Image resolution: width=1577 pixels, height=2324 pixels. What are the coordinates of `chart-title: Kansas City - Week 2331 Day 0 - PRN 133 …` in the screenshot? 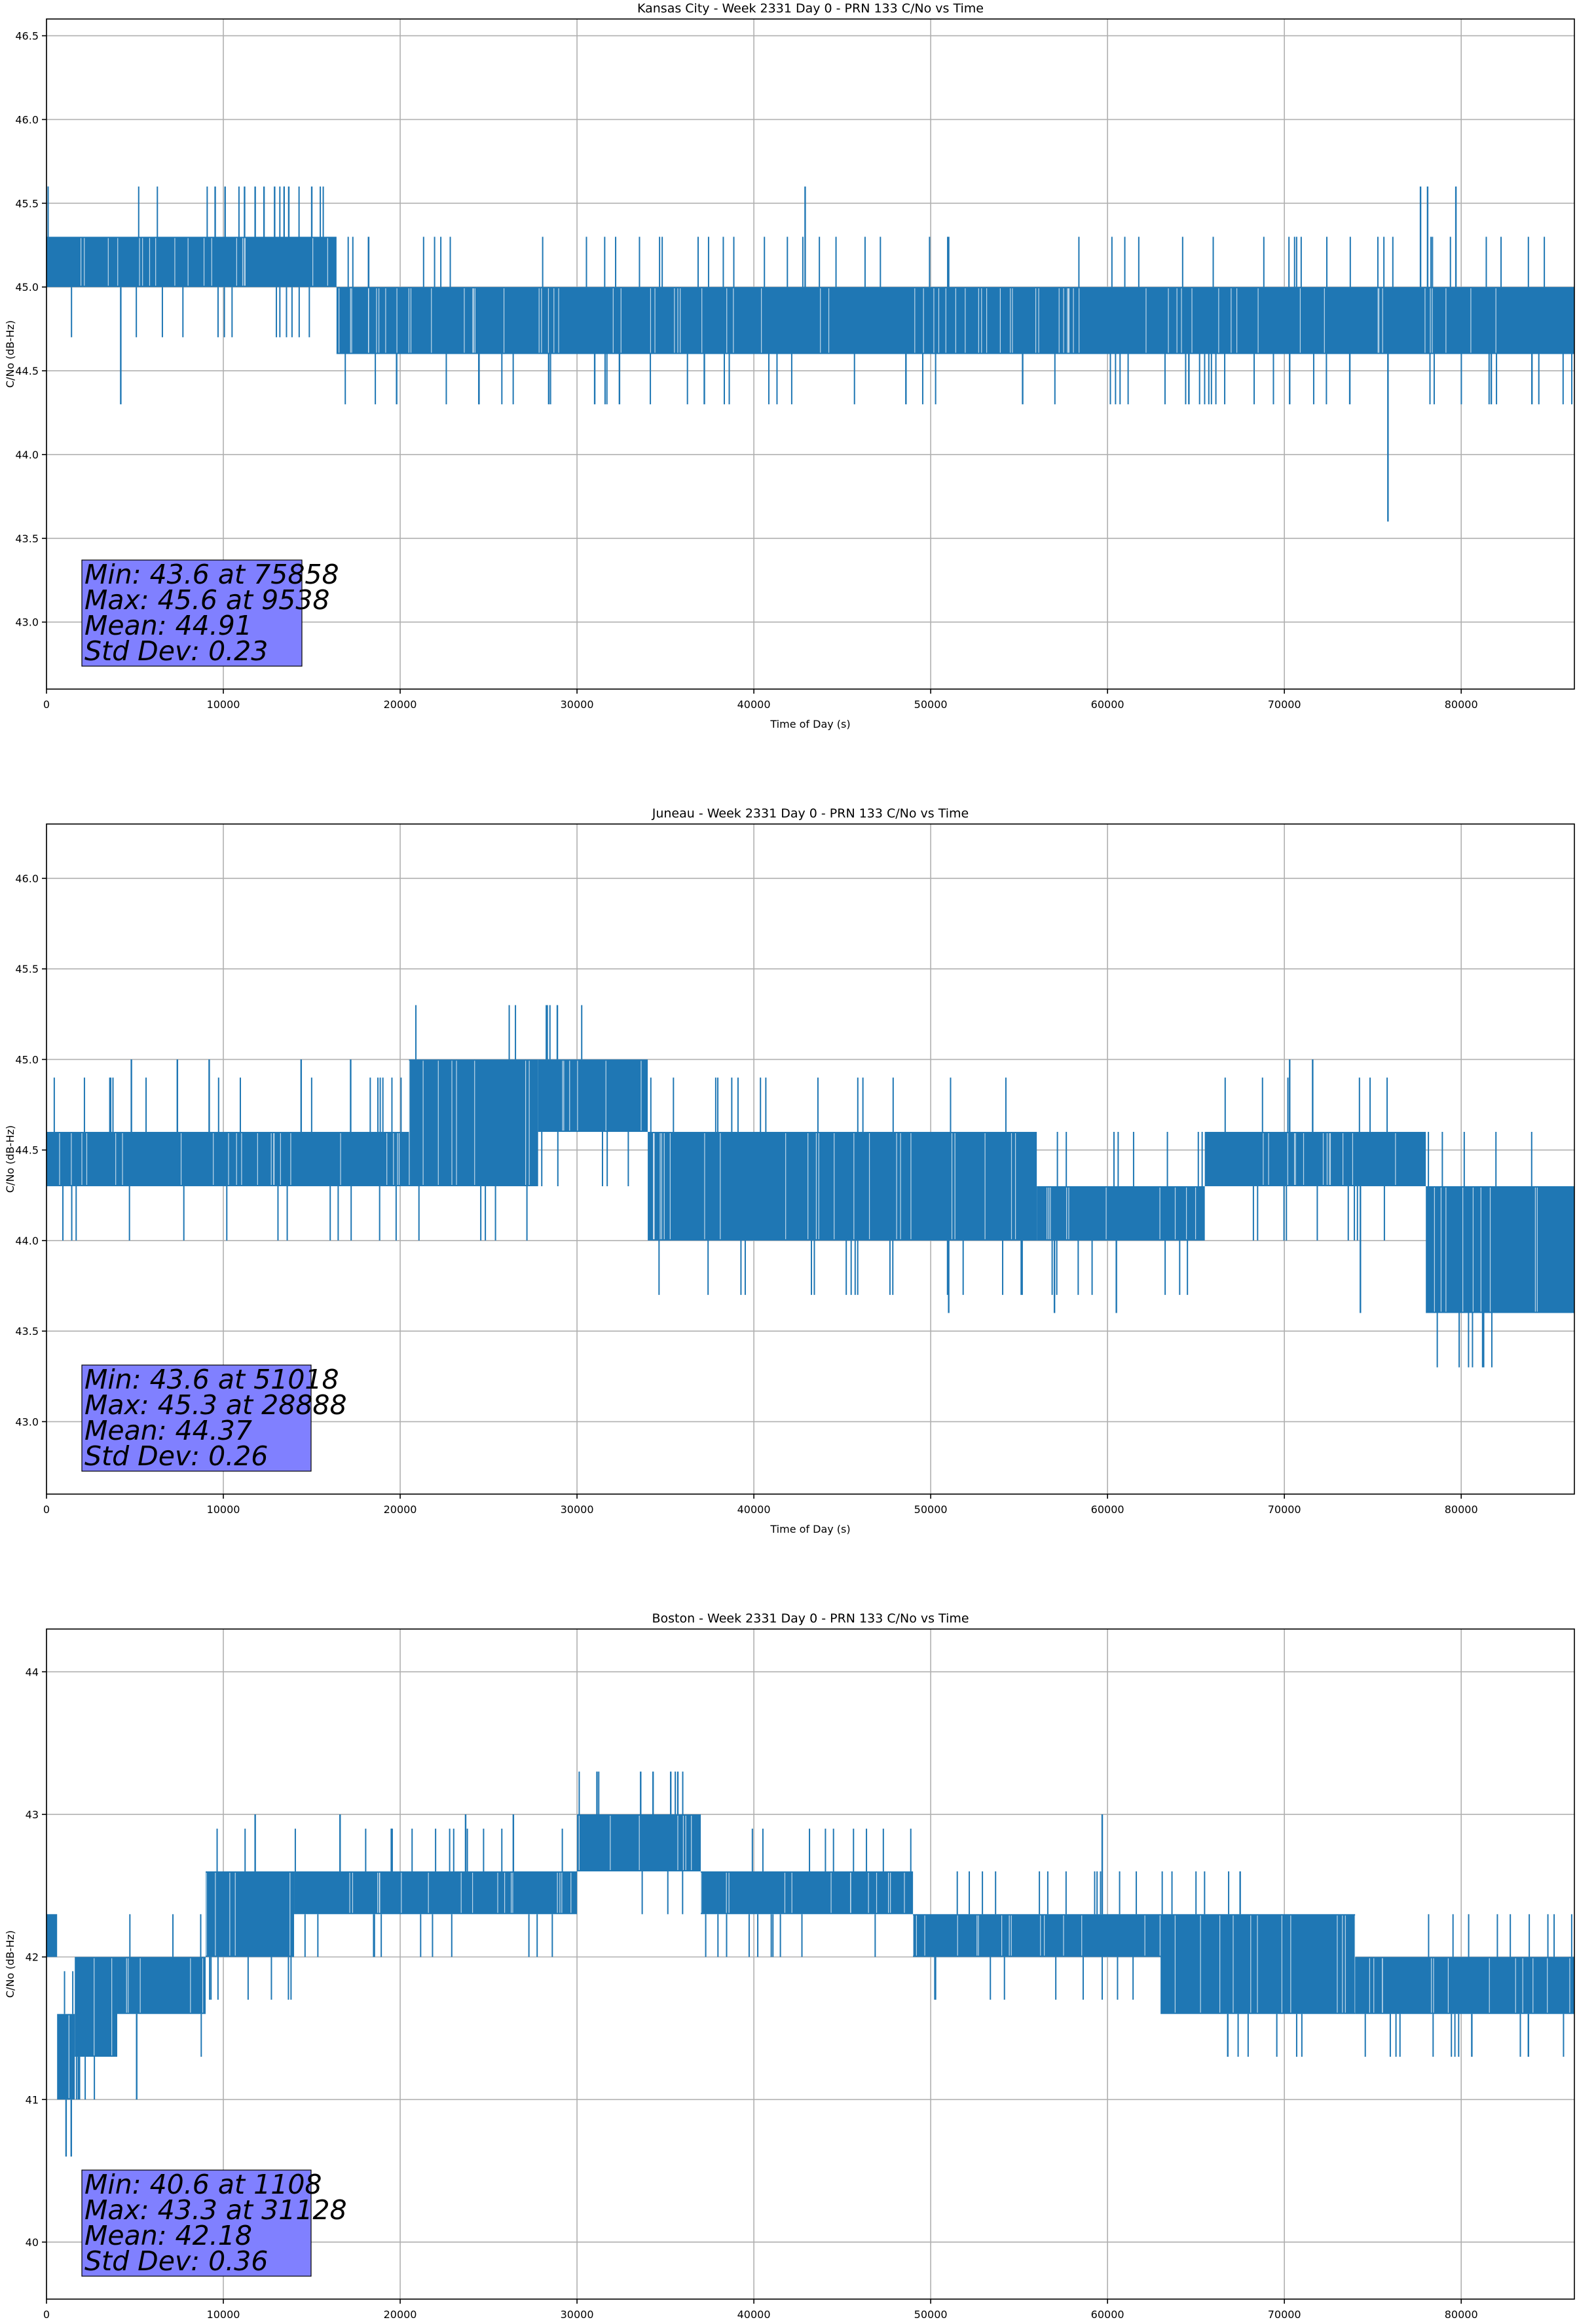 It's located at (810, 8).